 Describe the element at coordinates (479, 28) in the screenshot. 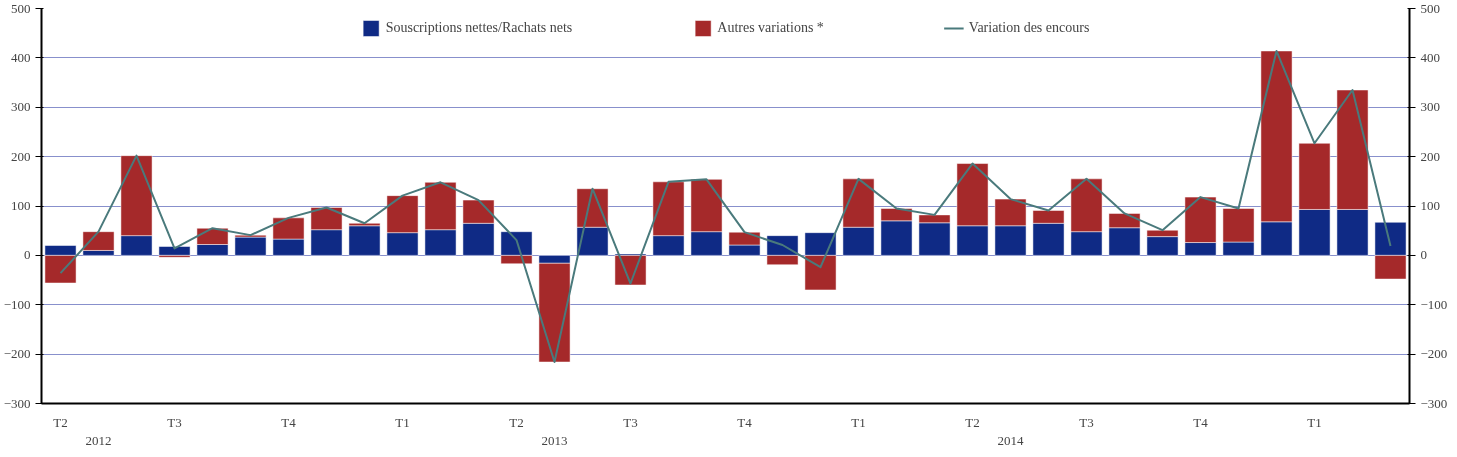

I see `legend-label: Souscriptions nettes/Rachats nets` at that location.